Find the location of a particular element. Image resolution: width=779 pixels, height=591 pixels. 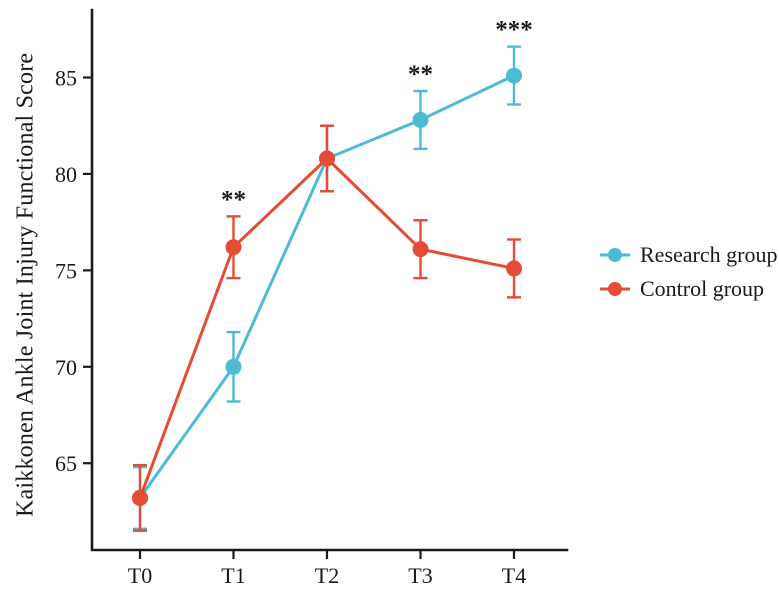

legend-marker-research-icon is located at coordinates (615, 255).